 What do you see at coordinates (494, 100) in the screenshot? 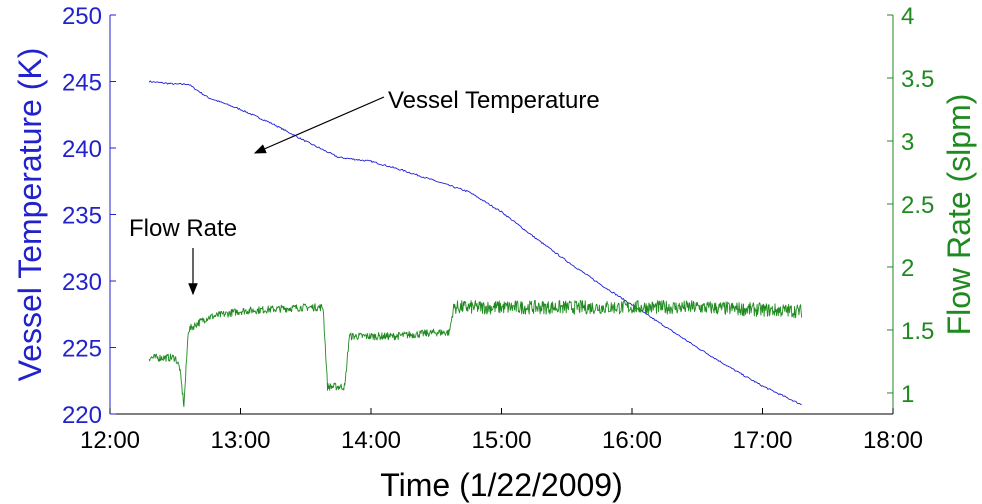
I see `annotation-vessel-temperature: Vessel Temperature` at bounding box center [494, 100].